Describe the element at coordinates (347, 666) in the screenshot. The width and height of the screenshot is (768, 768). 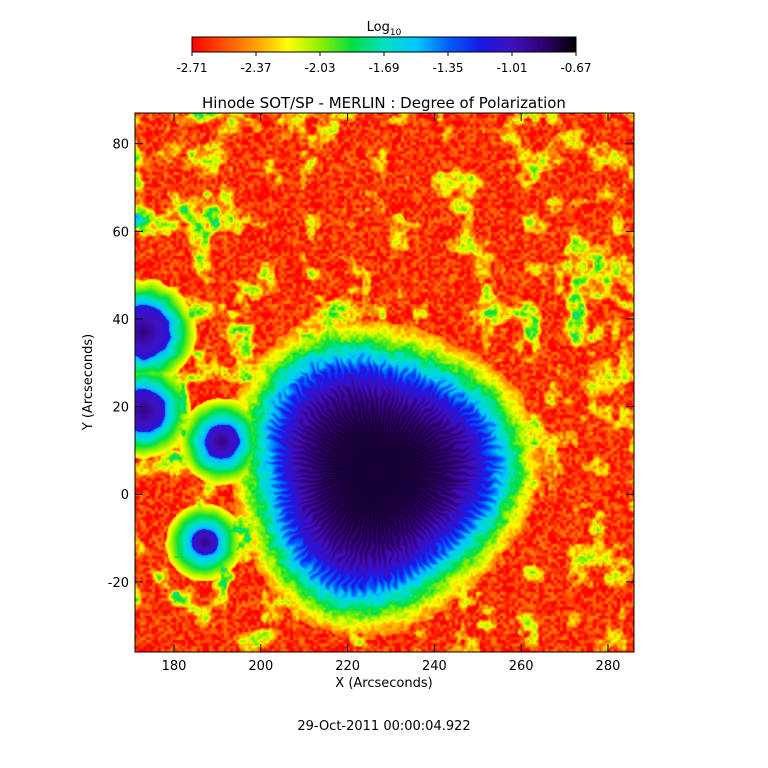
I see `x-tick-label: 220` at that location.